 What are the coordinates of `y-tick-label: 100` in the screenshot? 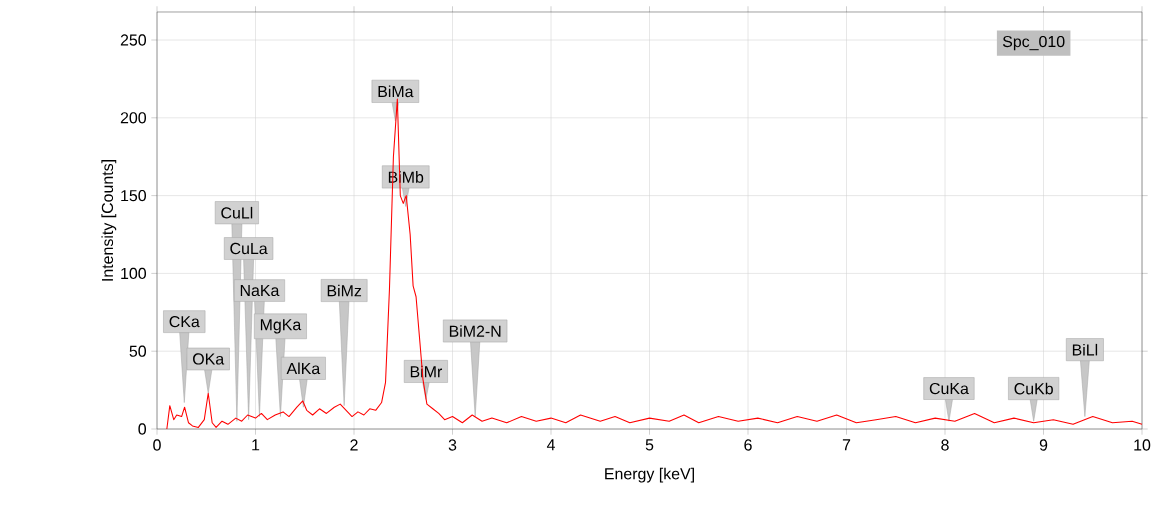 It's located at (134, 273).